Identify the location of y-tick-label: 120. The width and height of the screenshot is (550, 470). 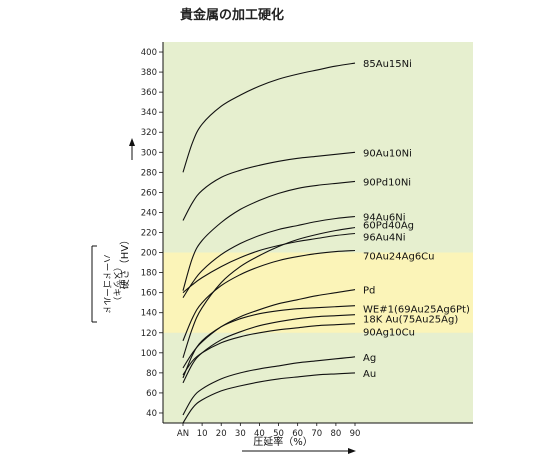
(149, 334).